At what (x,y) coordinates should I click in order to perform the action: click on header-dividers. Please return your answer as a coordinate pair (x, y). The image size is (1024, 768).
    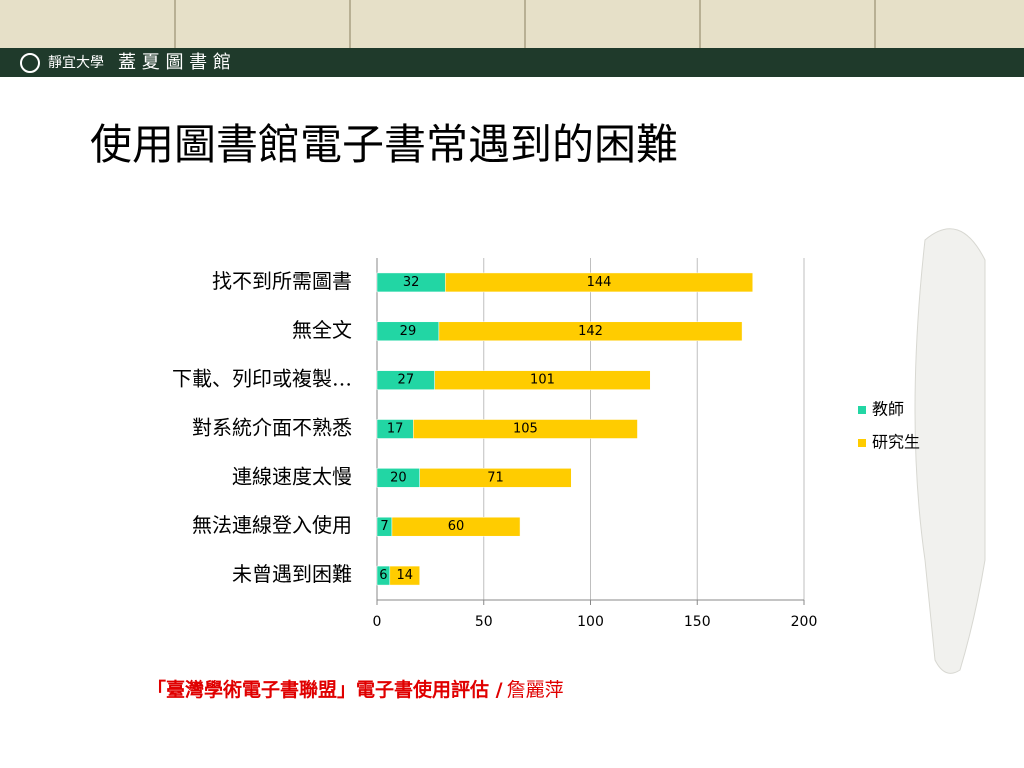
    Looking at the image, I should click on (525, 24).